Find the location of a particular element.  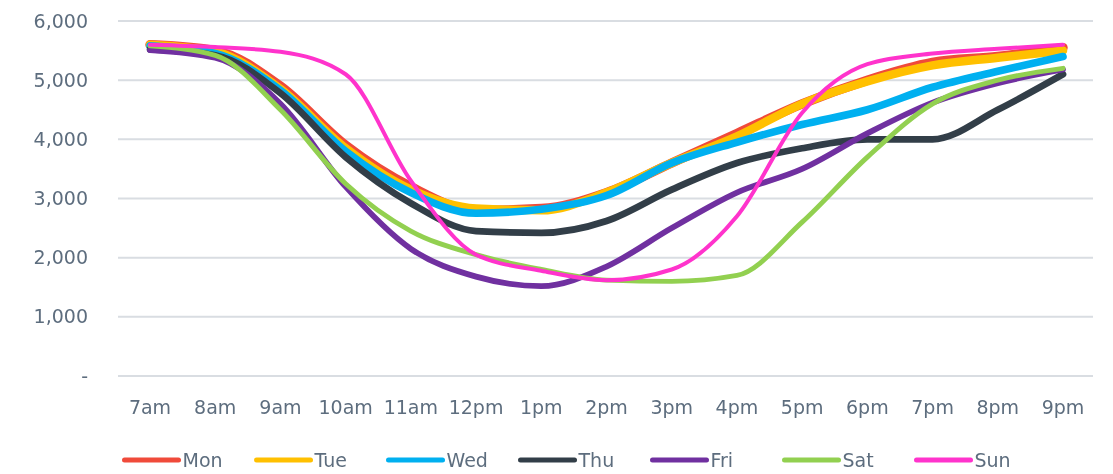

x-tick-label: 6pm is located at coordinates (867, 407).